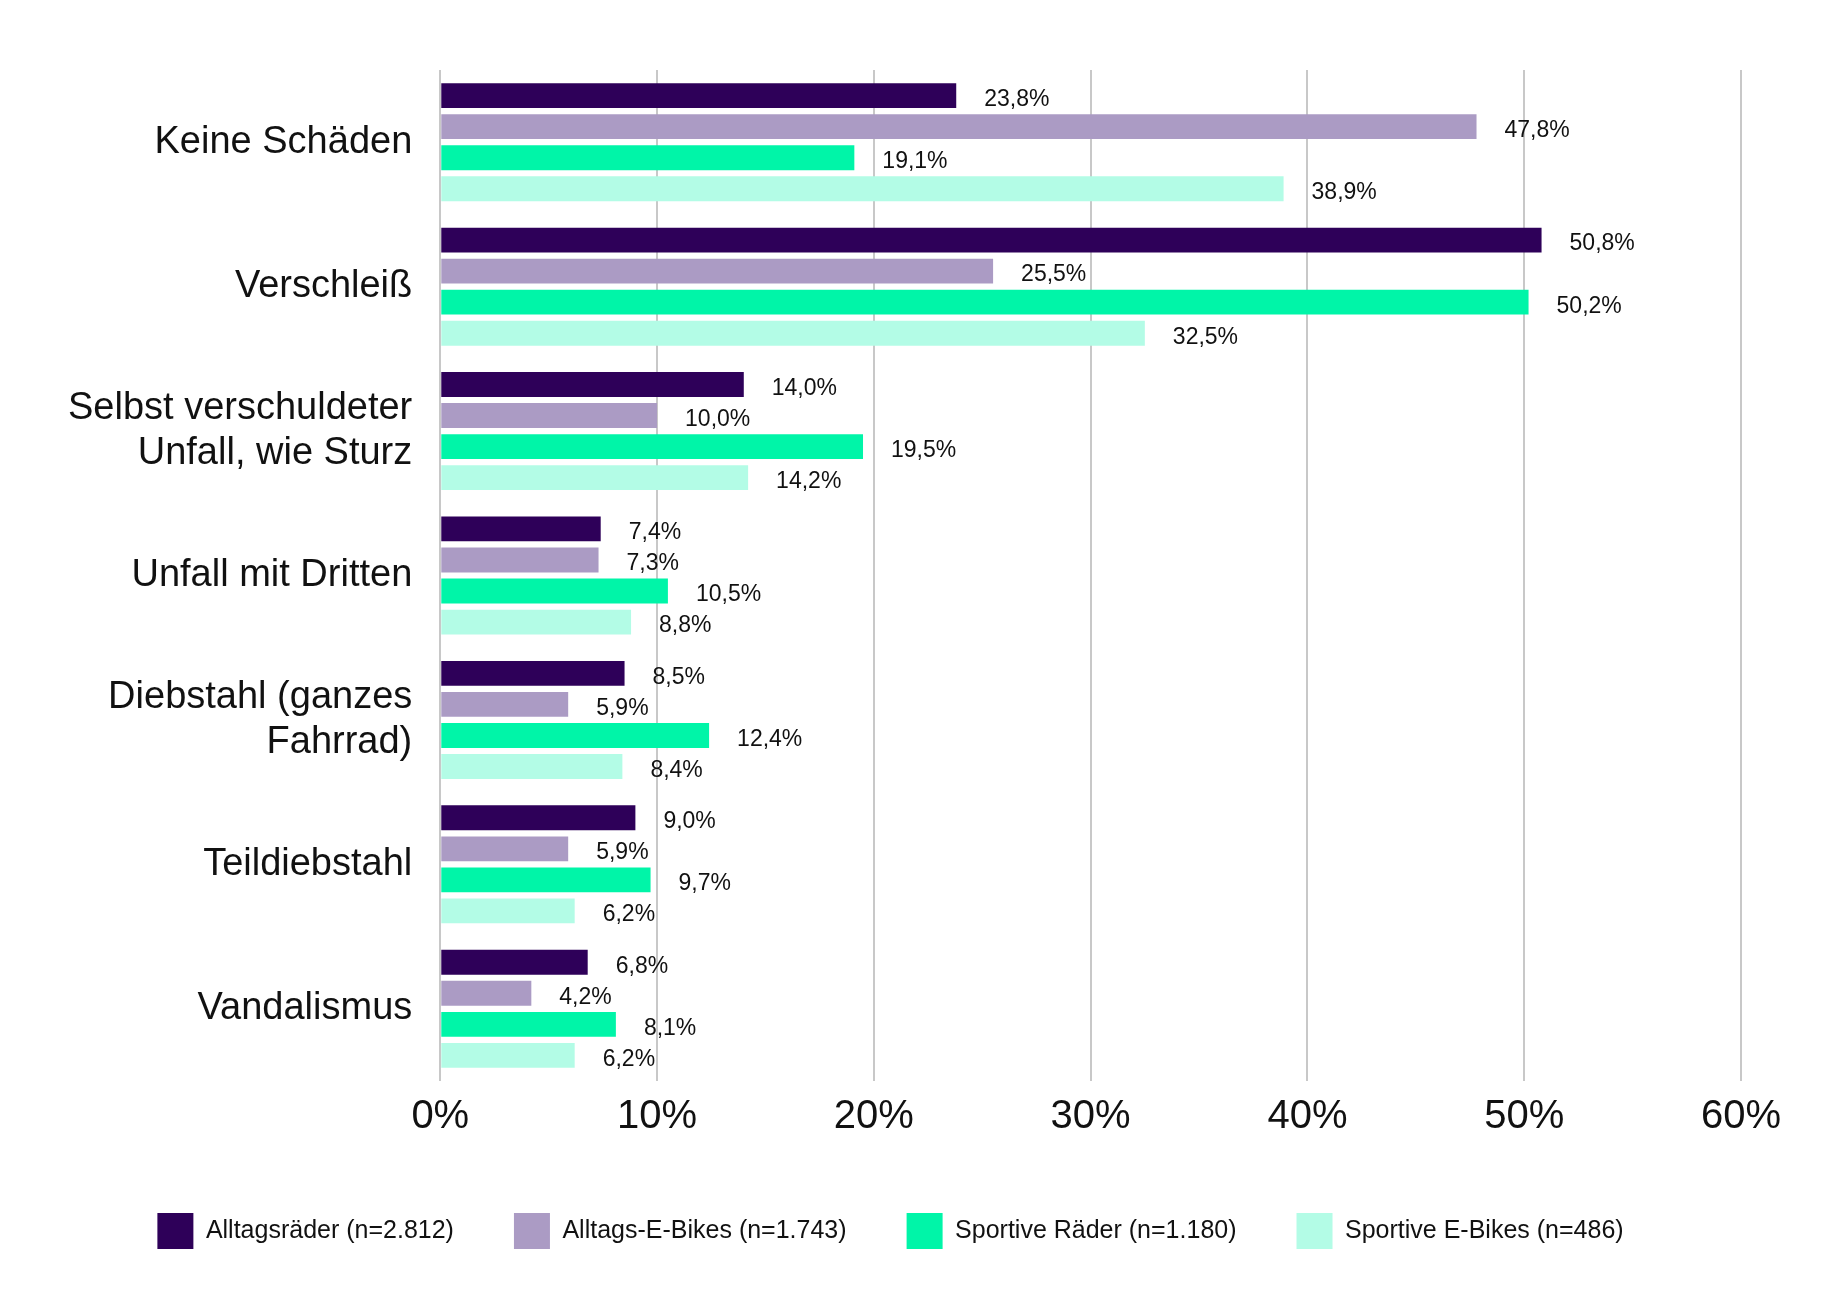  What do you see at coordinates (704, 882) in the screenshot?
I see `data-label: 9,7%` at bounding box center [704, 882].